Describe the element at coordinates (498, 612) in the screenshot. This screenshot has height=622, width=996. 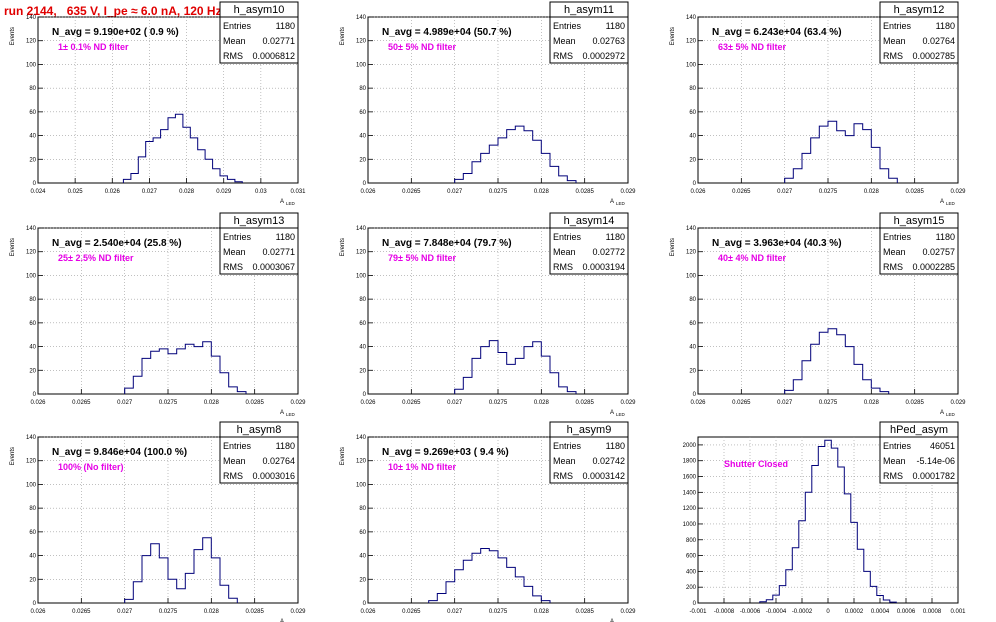
I see `x-tick-label: 0.0275` at that location.